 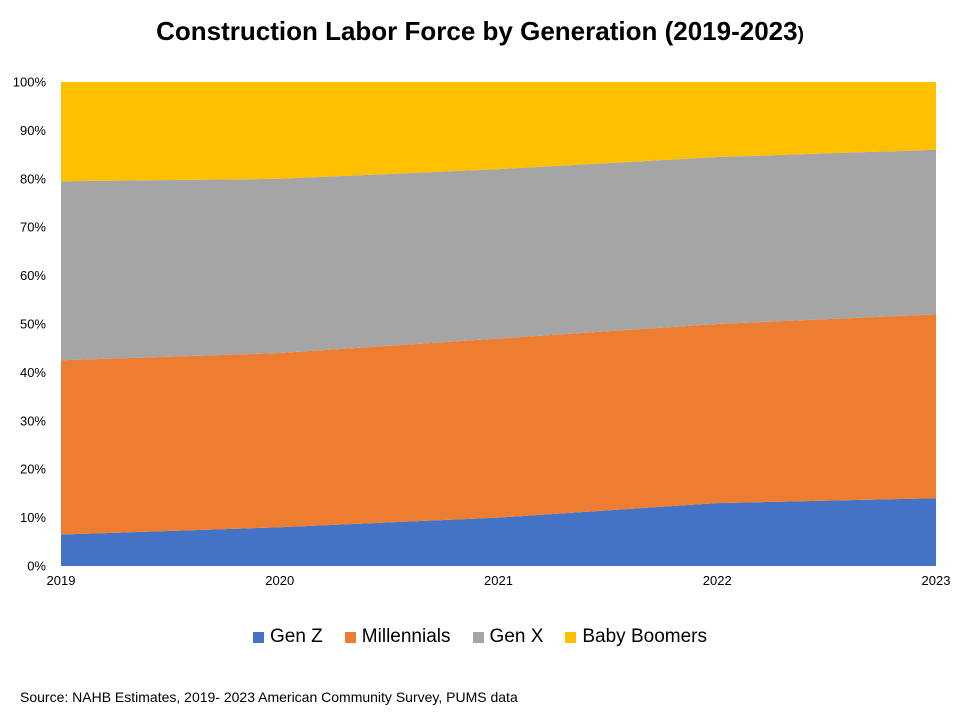 I want to click on y-tick-label: 40%, so click(x=33, y=372).